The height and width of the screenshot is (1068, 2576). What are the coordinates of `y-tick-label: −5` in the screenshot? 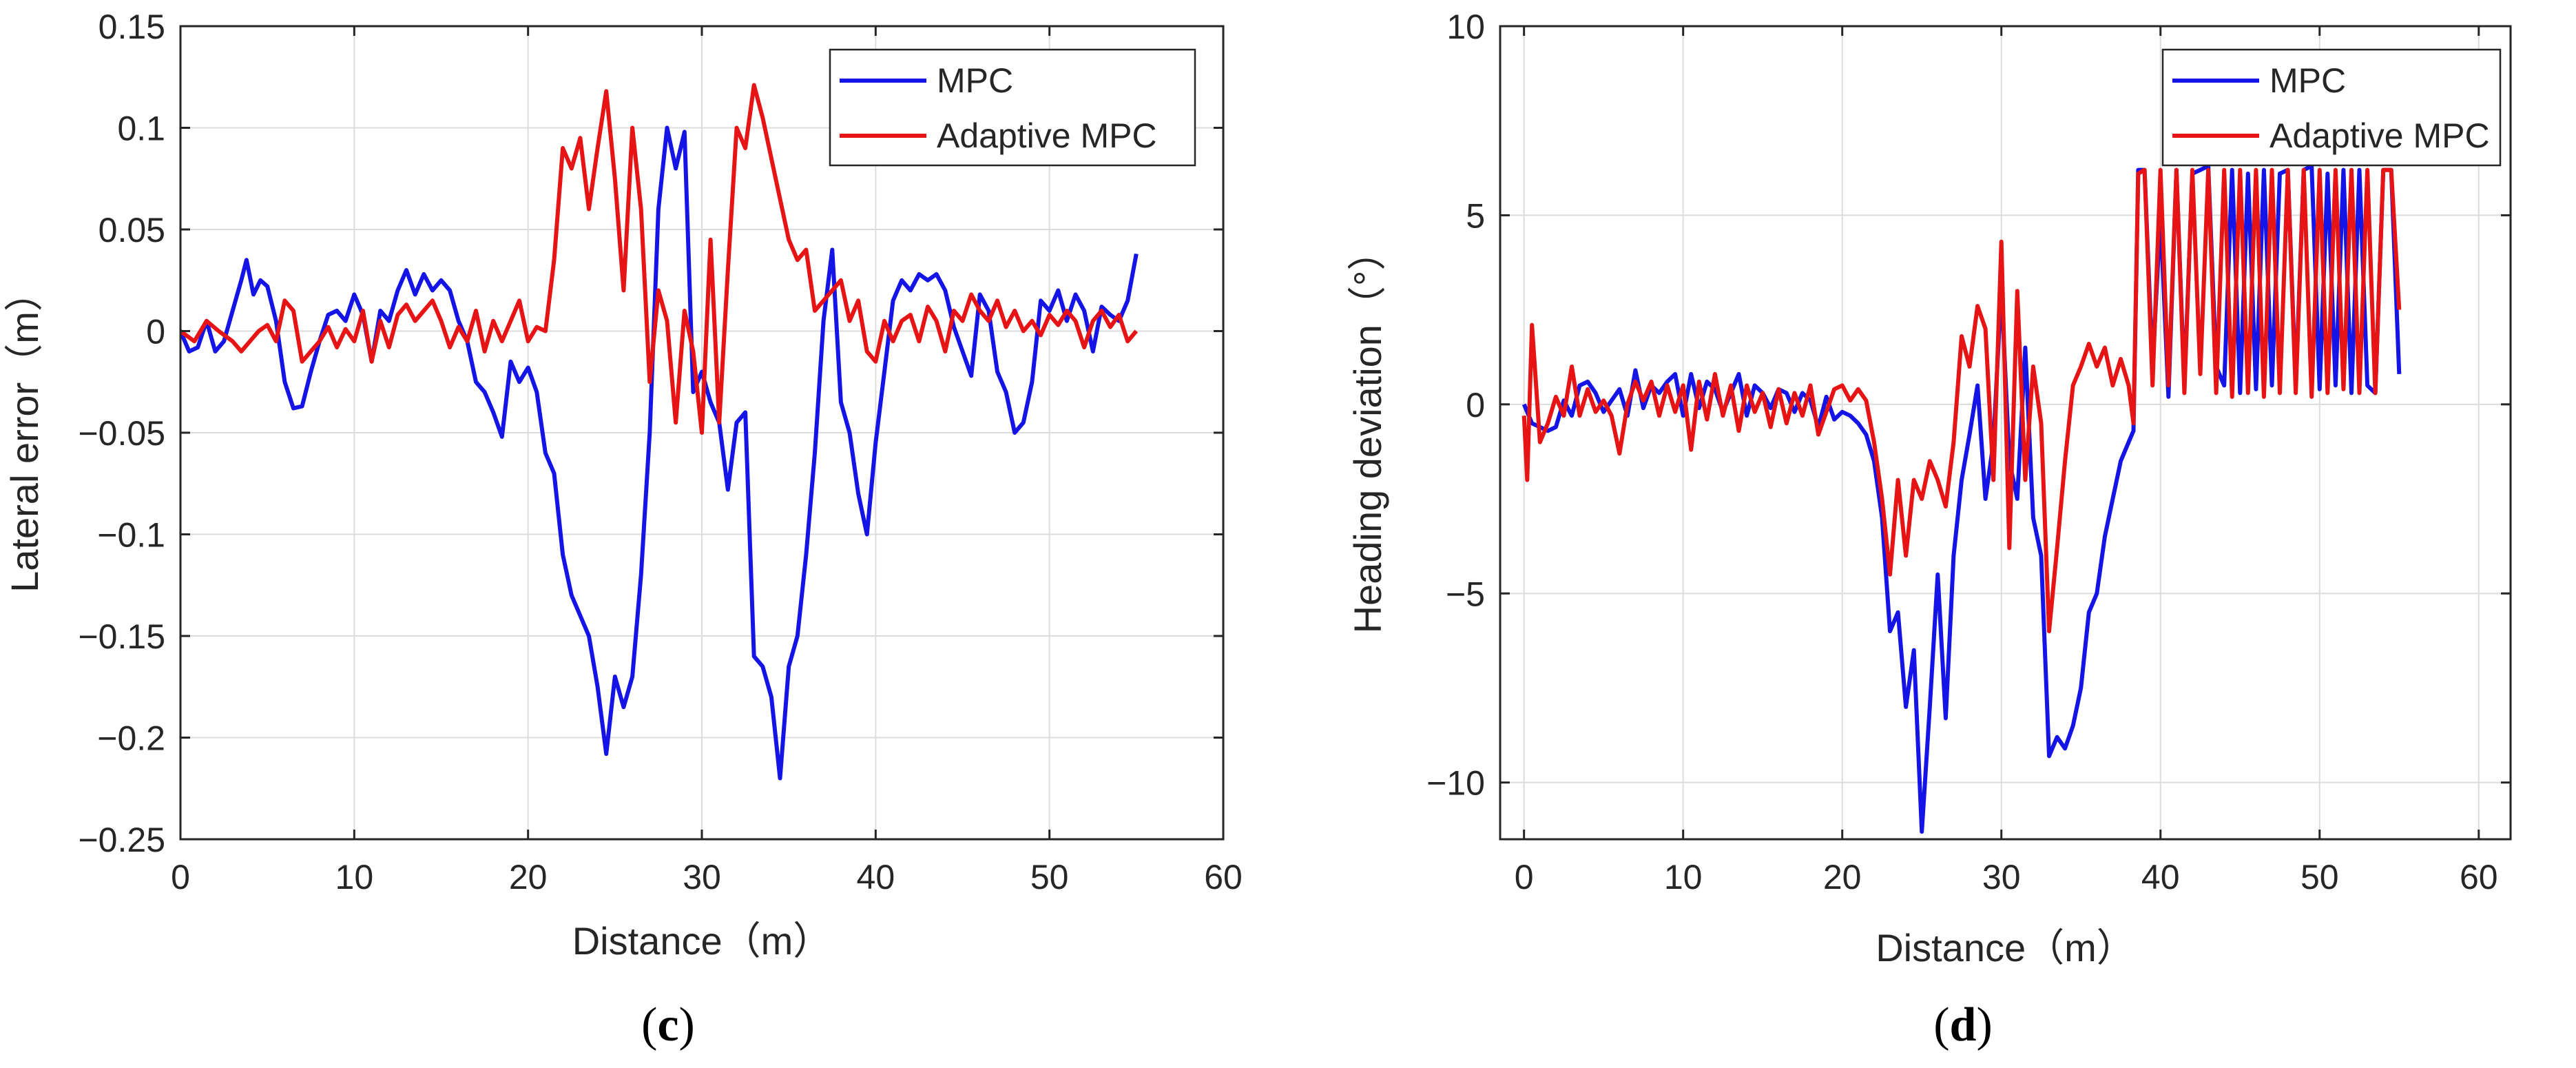 It's located at (1465, 594).